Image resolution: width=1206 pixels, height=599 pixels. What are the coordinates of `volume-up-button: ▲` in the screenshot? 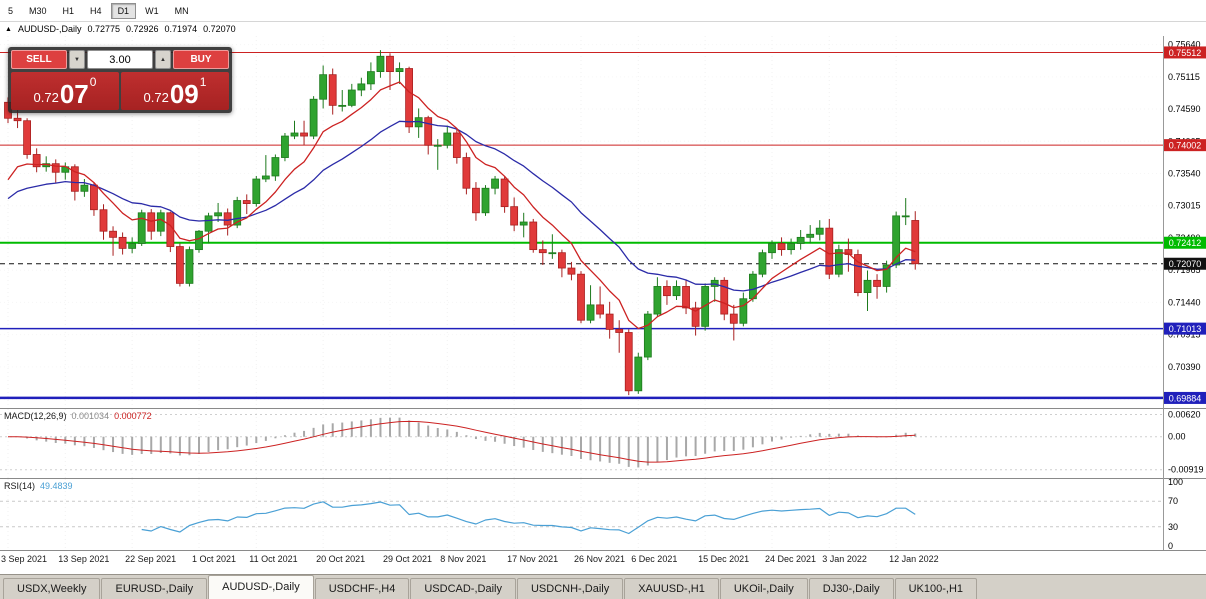 It's located at (163, 59).